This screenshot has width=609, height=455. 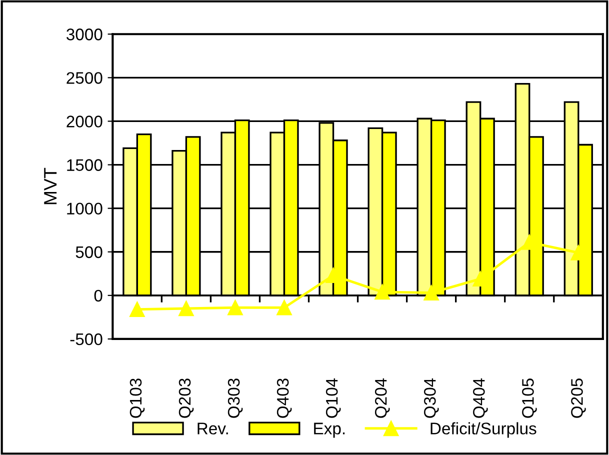 What do you see at coordinates (86, 339) in the screenshot?
I see `y-tick-label: -500` at bounding box center [86, 339].